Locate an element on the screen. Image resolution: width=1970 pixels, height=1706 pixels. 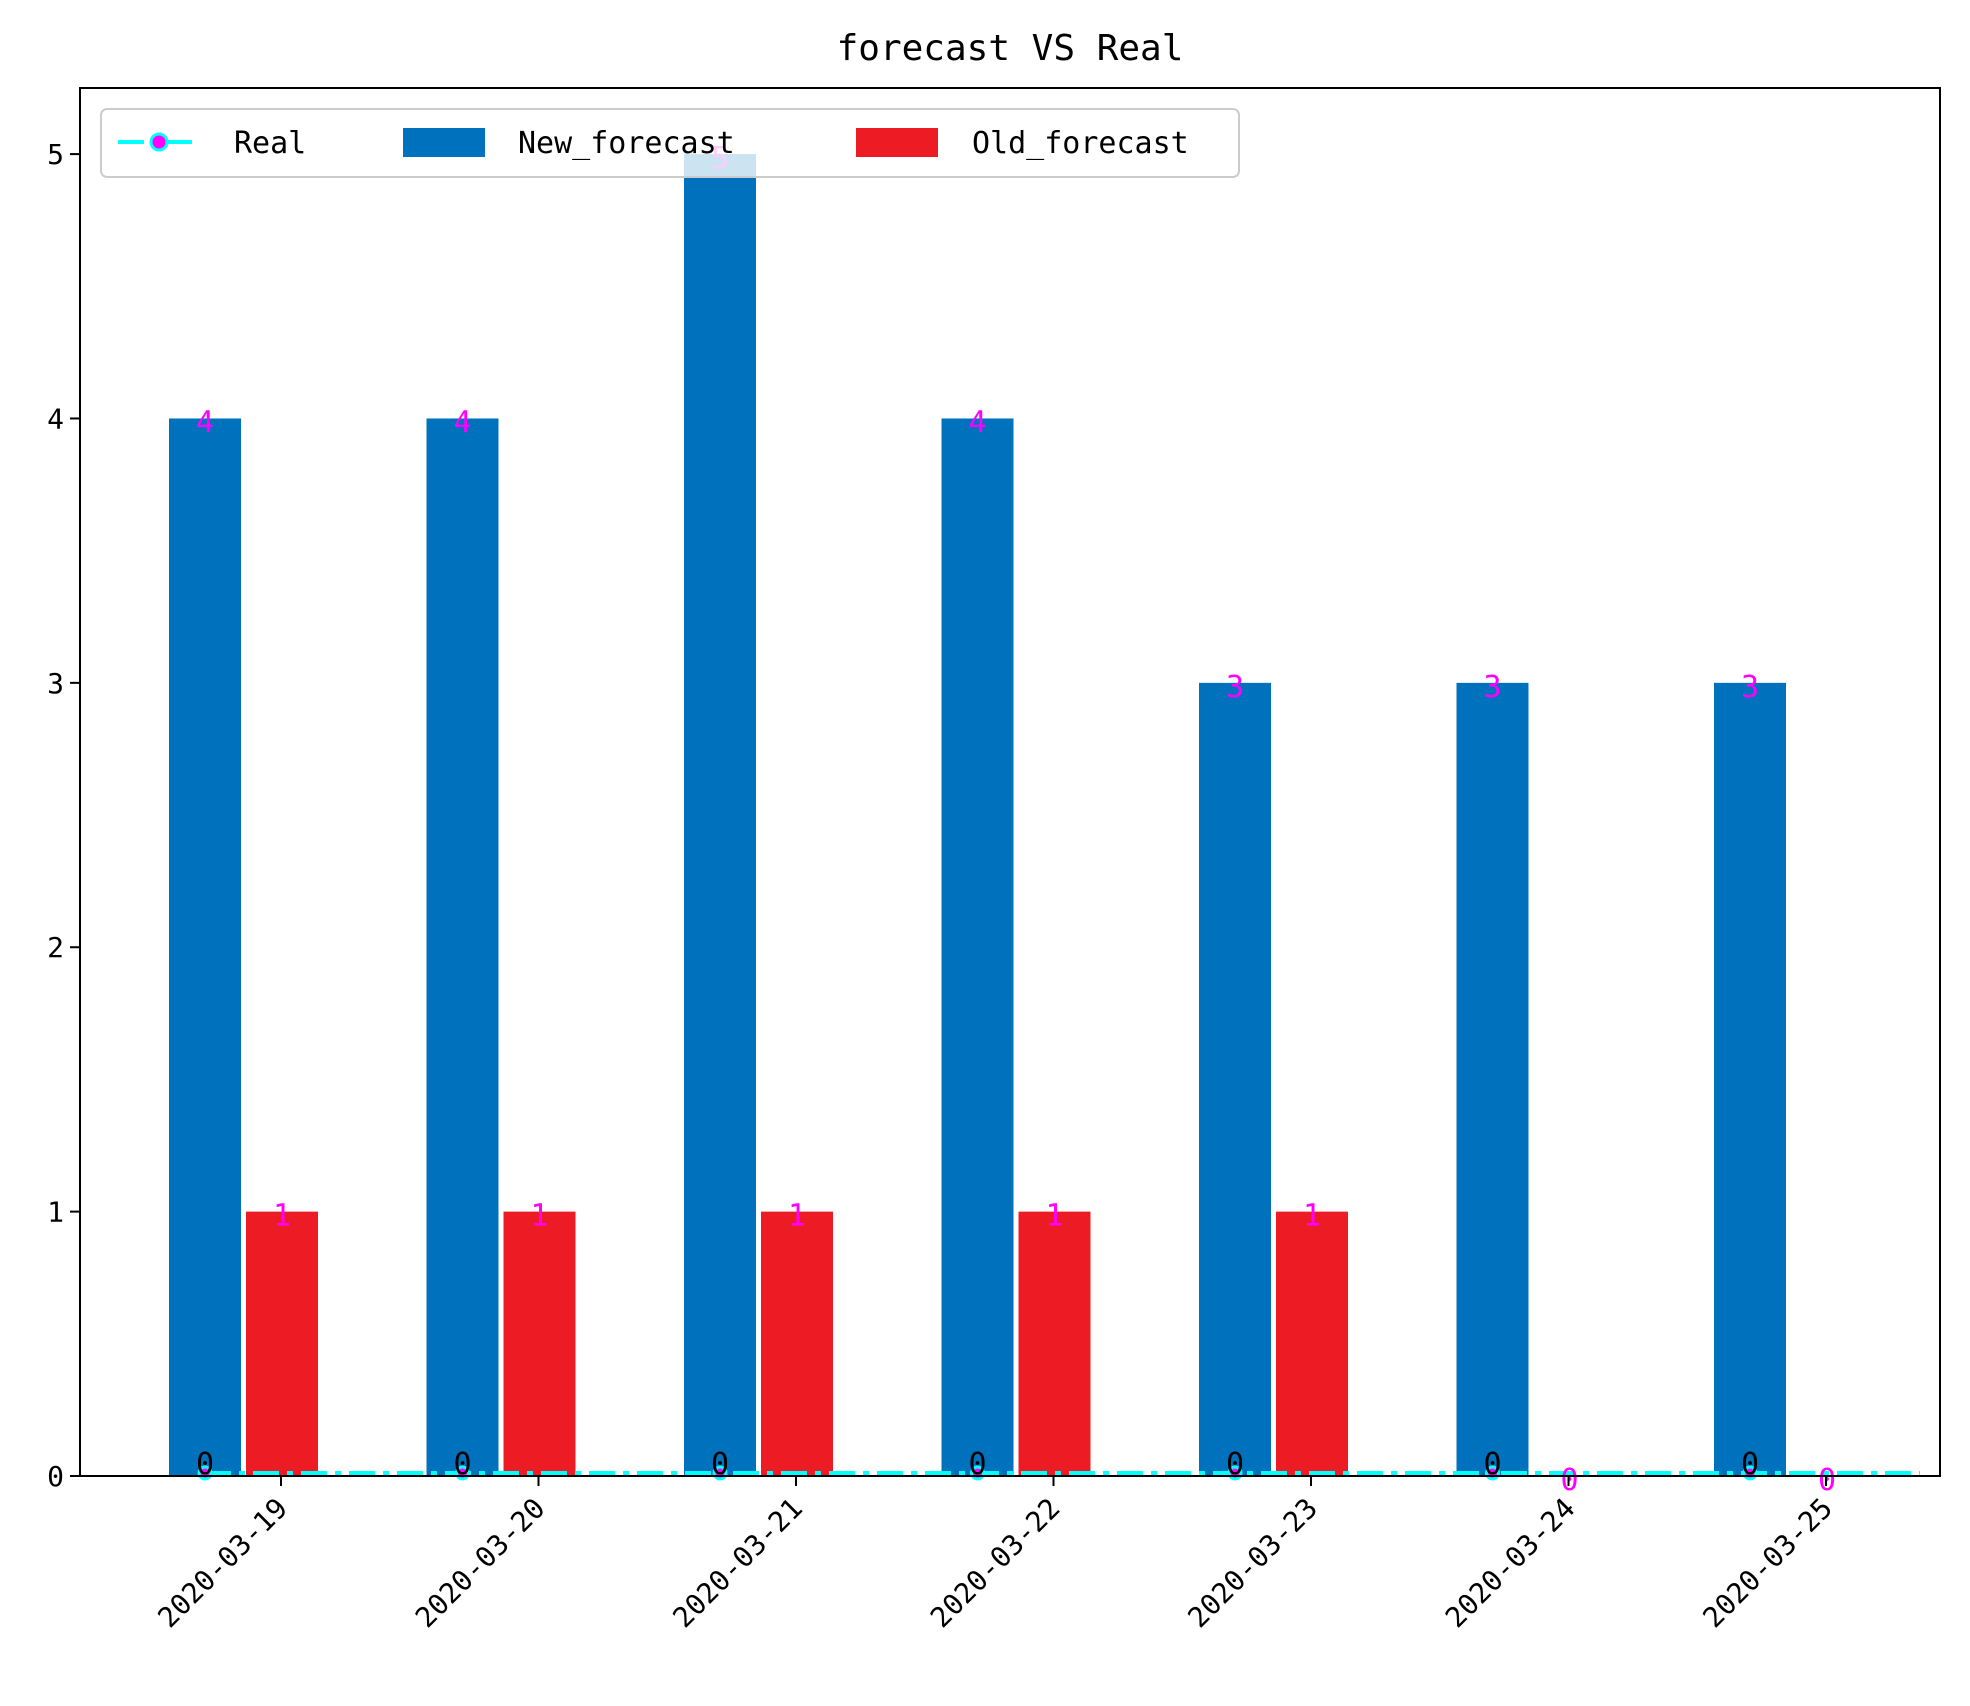
x-tick-label: 2020-03-21 is located at coordinates (737, 1563).